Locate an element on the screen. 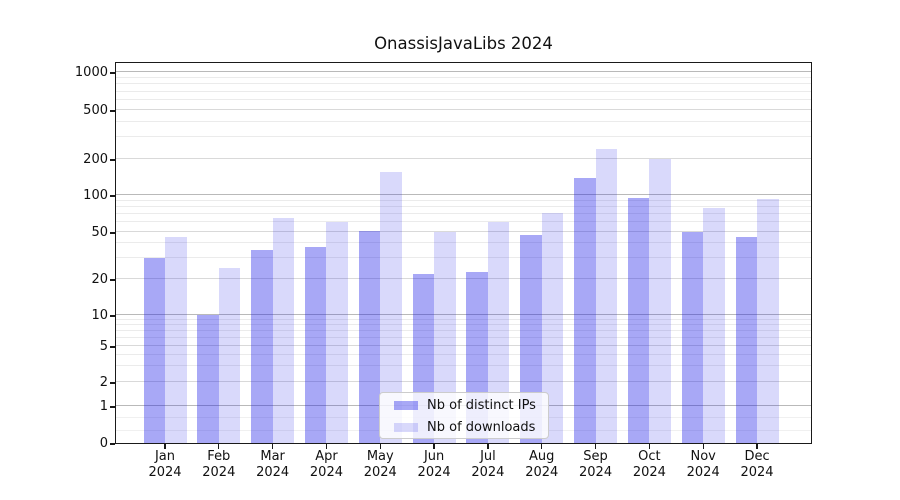  y-tick-label-5: 5 is located at coordinates (103, 346).